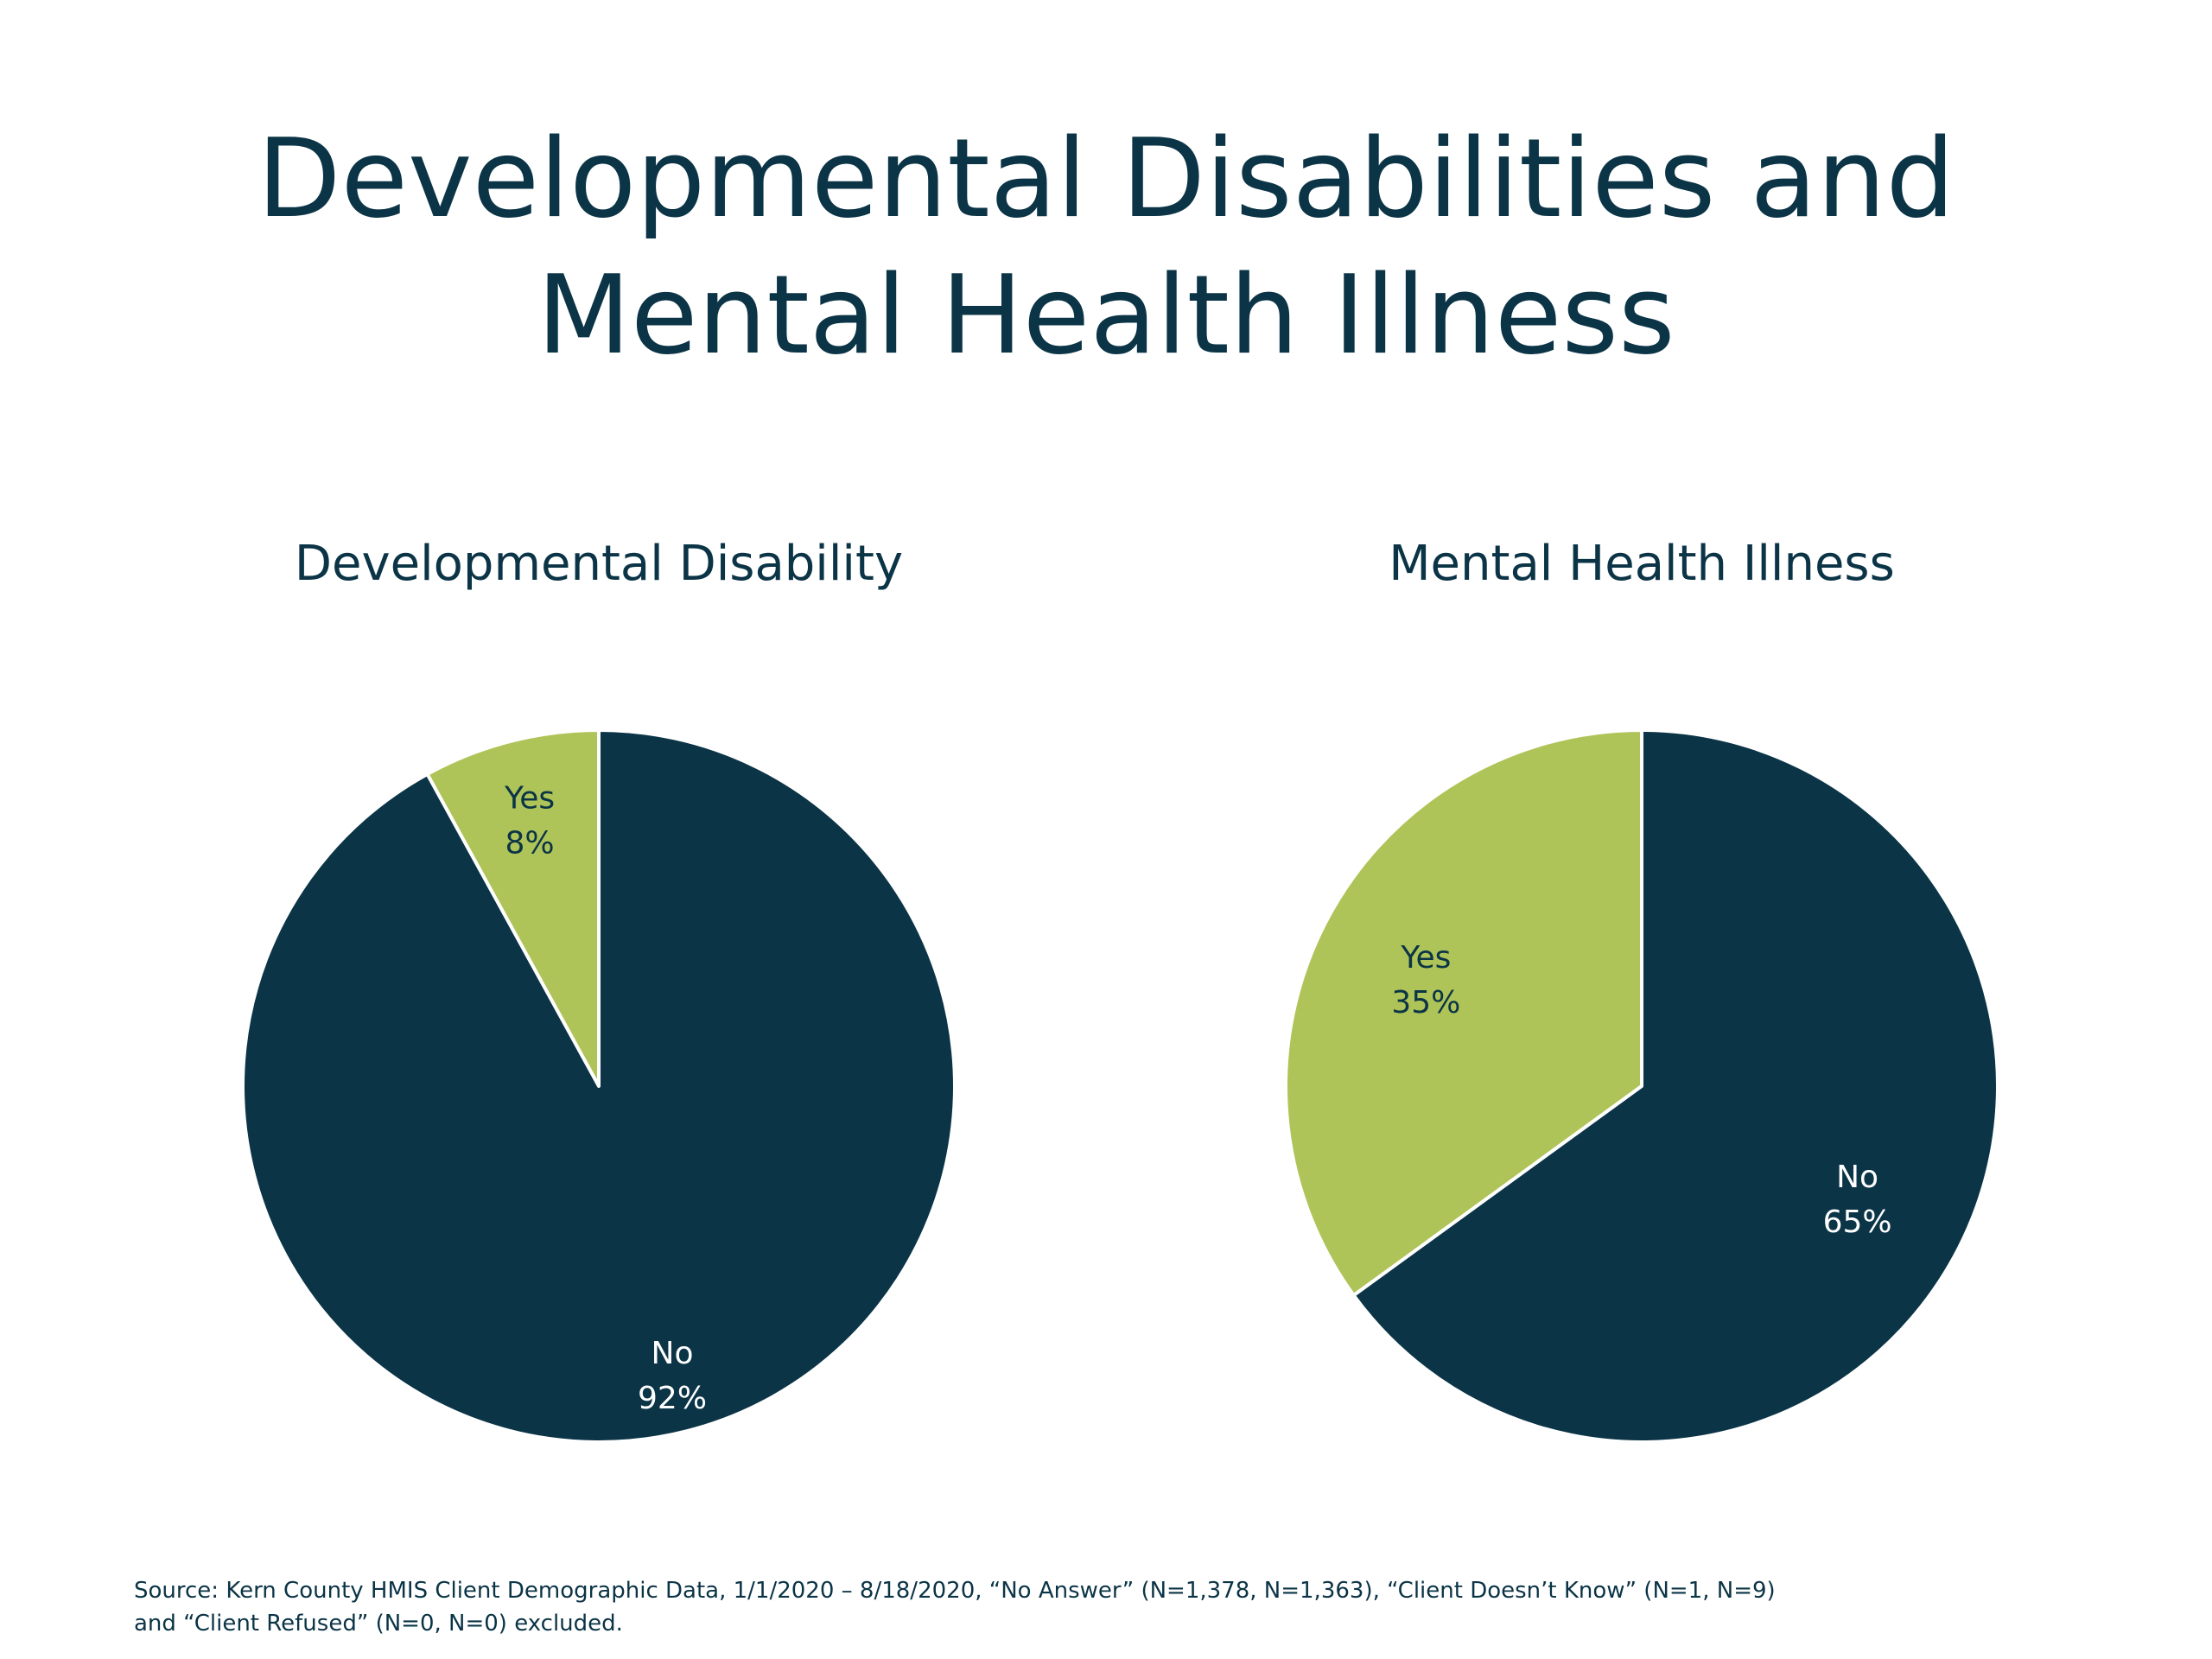 This screenshot has height=1659, width=2212. Describe the element at coordinates (1857, 1222) in the screenshot. I see `mental-health-illness-label-no-value: 65%` at that location.